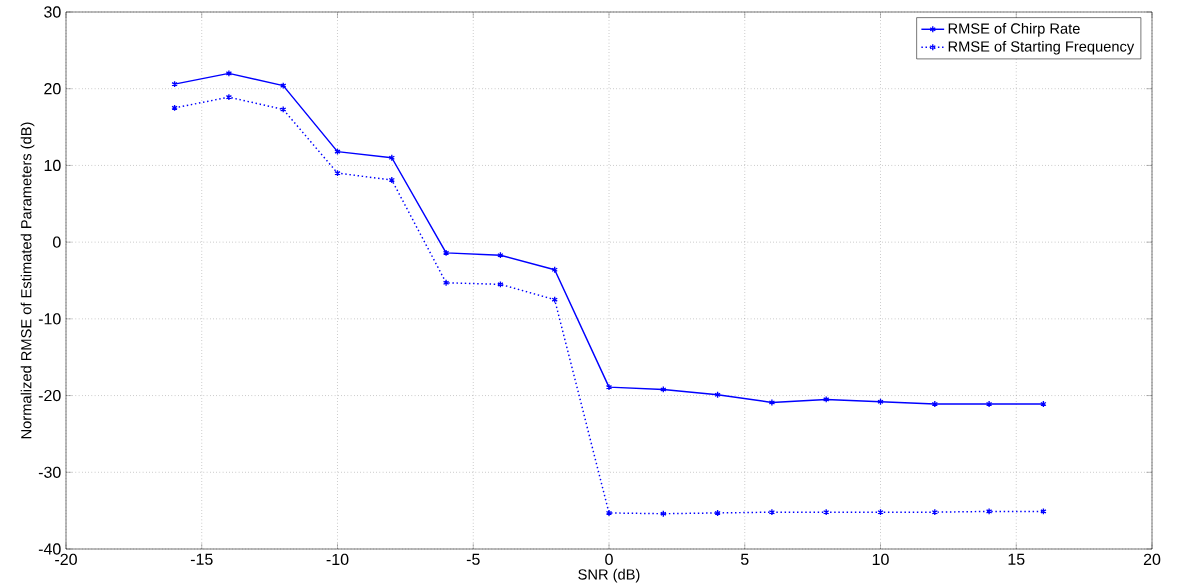 This screenshot has height=586, width=1179. I want to click on x-tick-label: 5, so click(744, 559).